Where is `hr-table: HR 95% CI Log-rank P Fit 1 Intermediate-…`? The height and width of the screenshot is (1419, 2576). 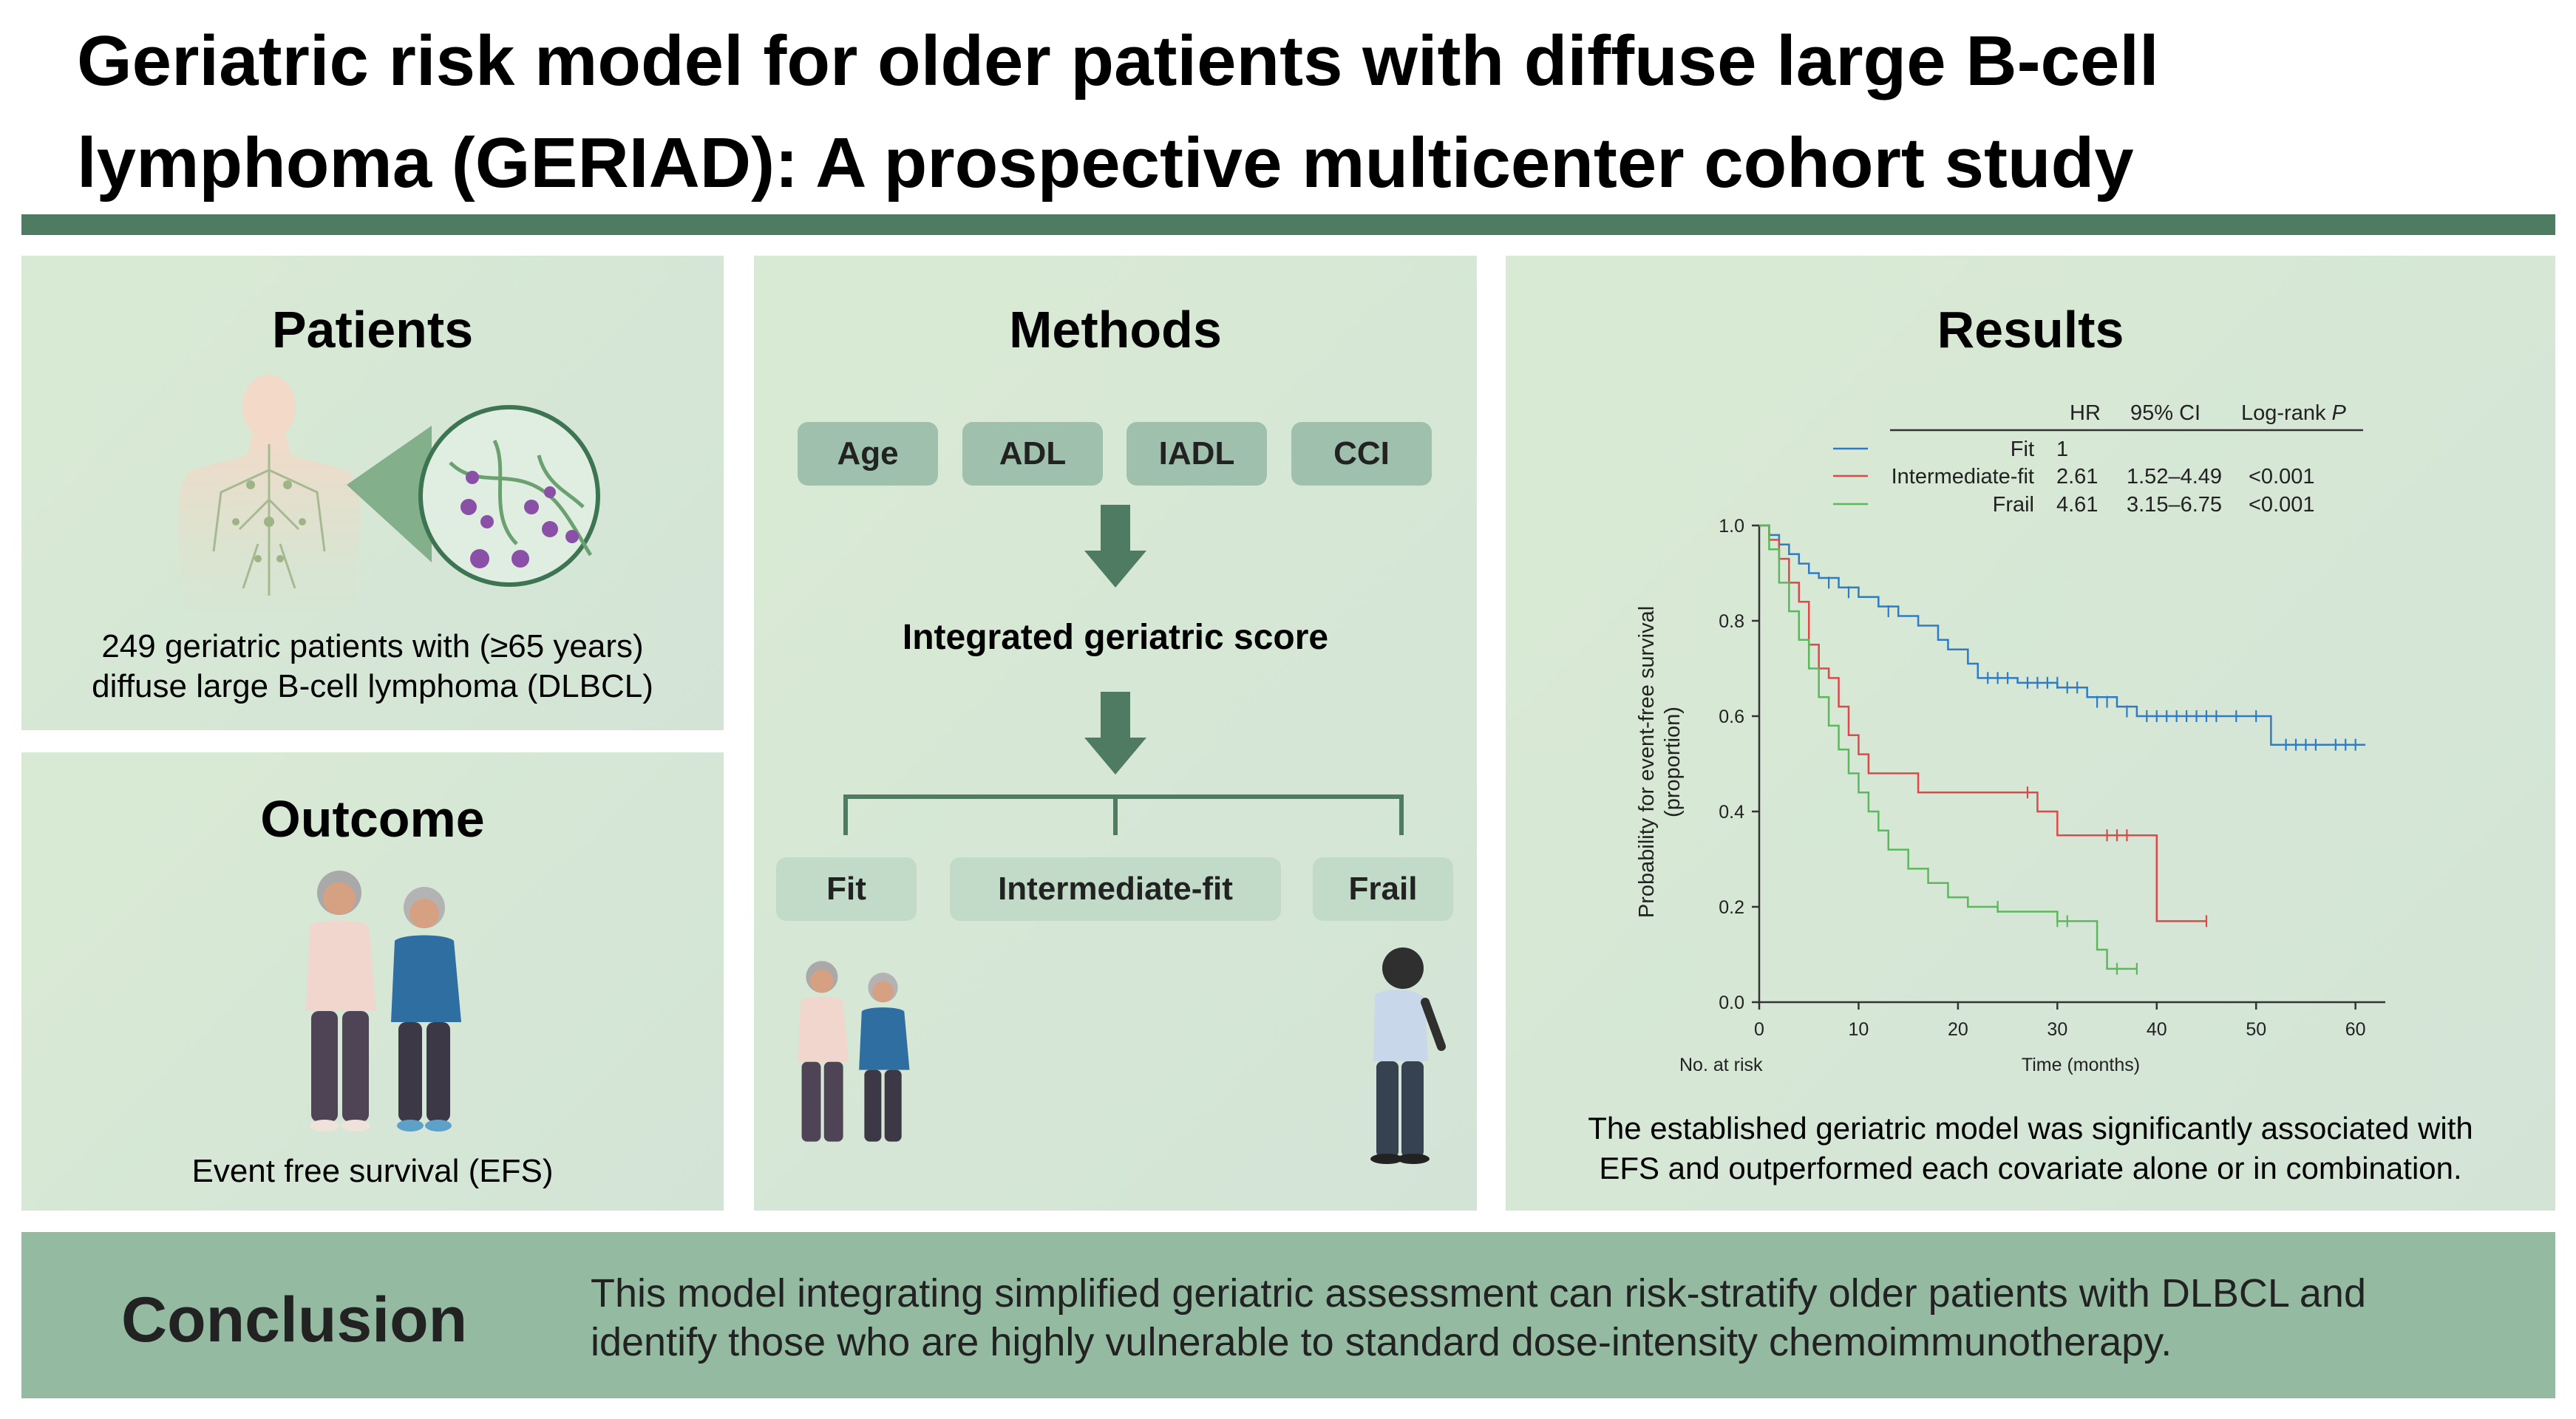
hr-table: HR 95% CI Log-rank P Fit 1 Intermediate-… is located at coordinates (2098, 459).